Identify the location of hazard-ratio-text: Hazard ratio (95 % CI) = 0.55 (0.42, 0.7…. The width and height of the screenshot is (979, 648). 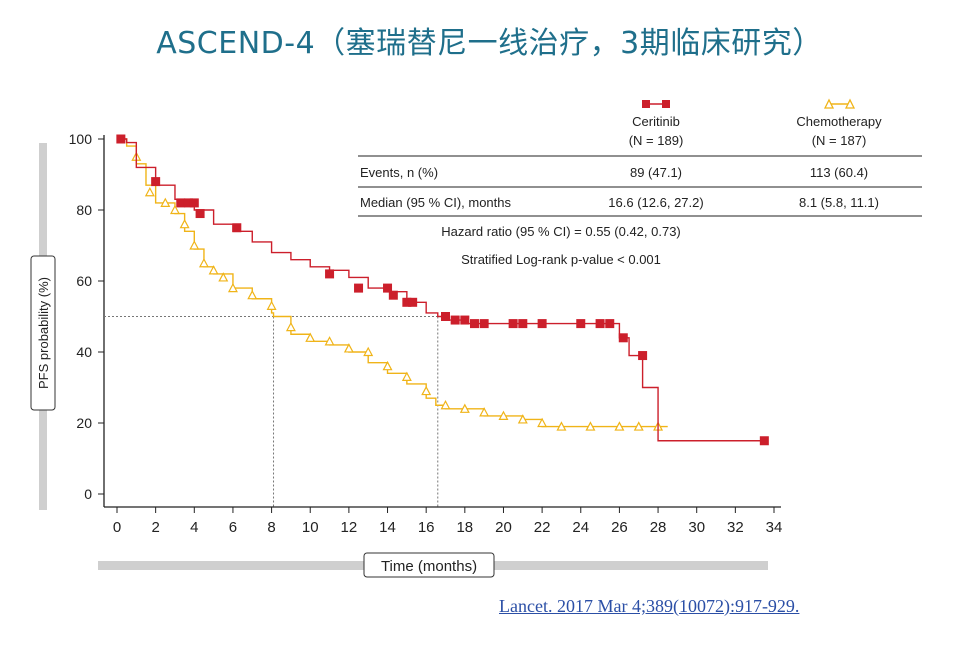
(561, 231).